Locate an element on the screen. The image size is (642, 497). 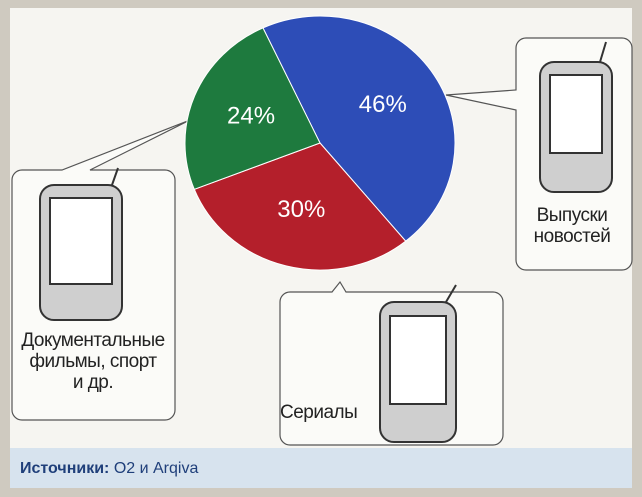
source-strip is located at coordinates (321, 468).